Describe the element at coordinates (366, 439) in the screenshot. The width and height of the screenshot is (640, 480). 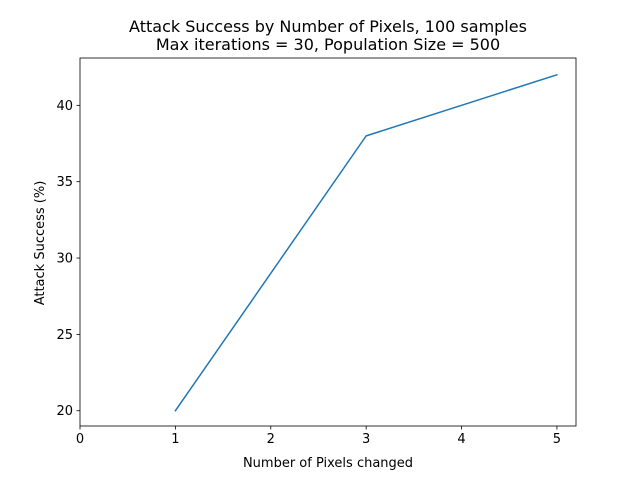
I see `x-tick-label: 3` at that location.